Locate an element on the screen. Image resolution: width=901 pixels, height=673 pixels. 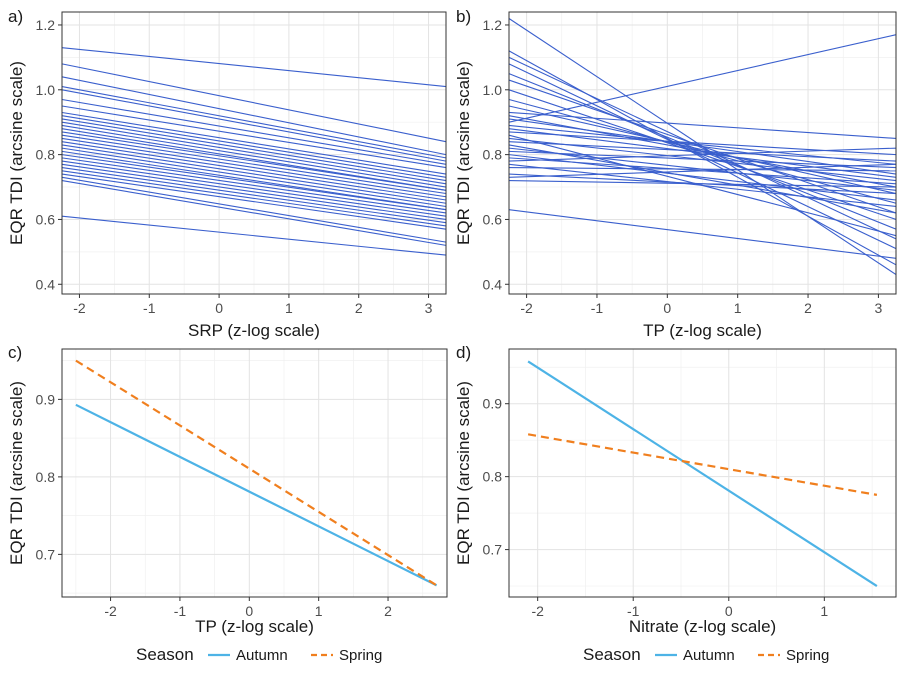
legend-label-spring: Spring is located at coordinates (807, 655).